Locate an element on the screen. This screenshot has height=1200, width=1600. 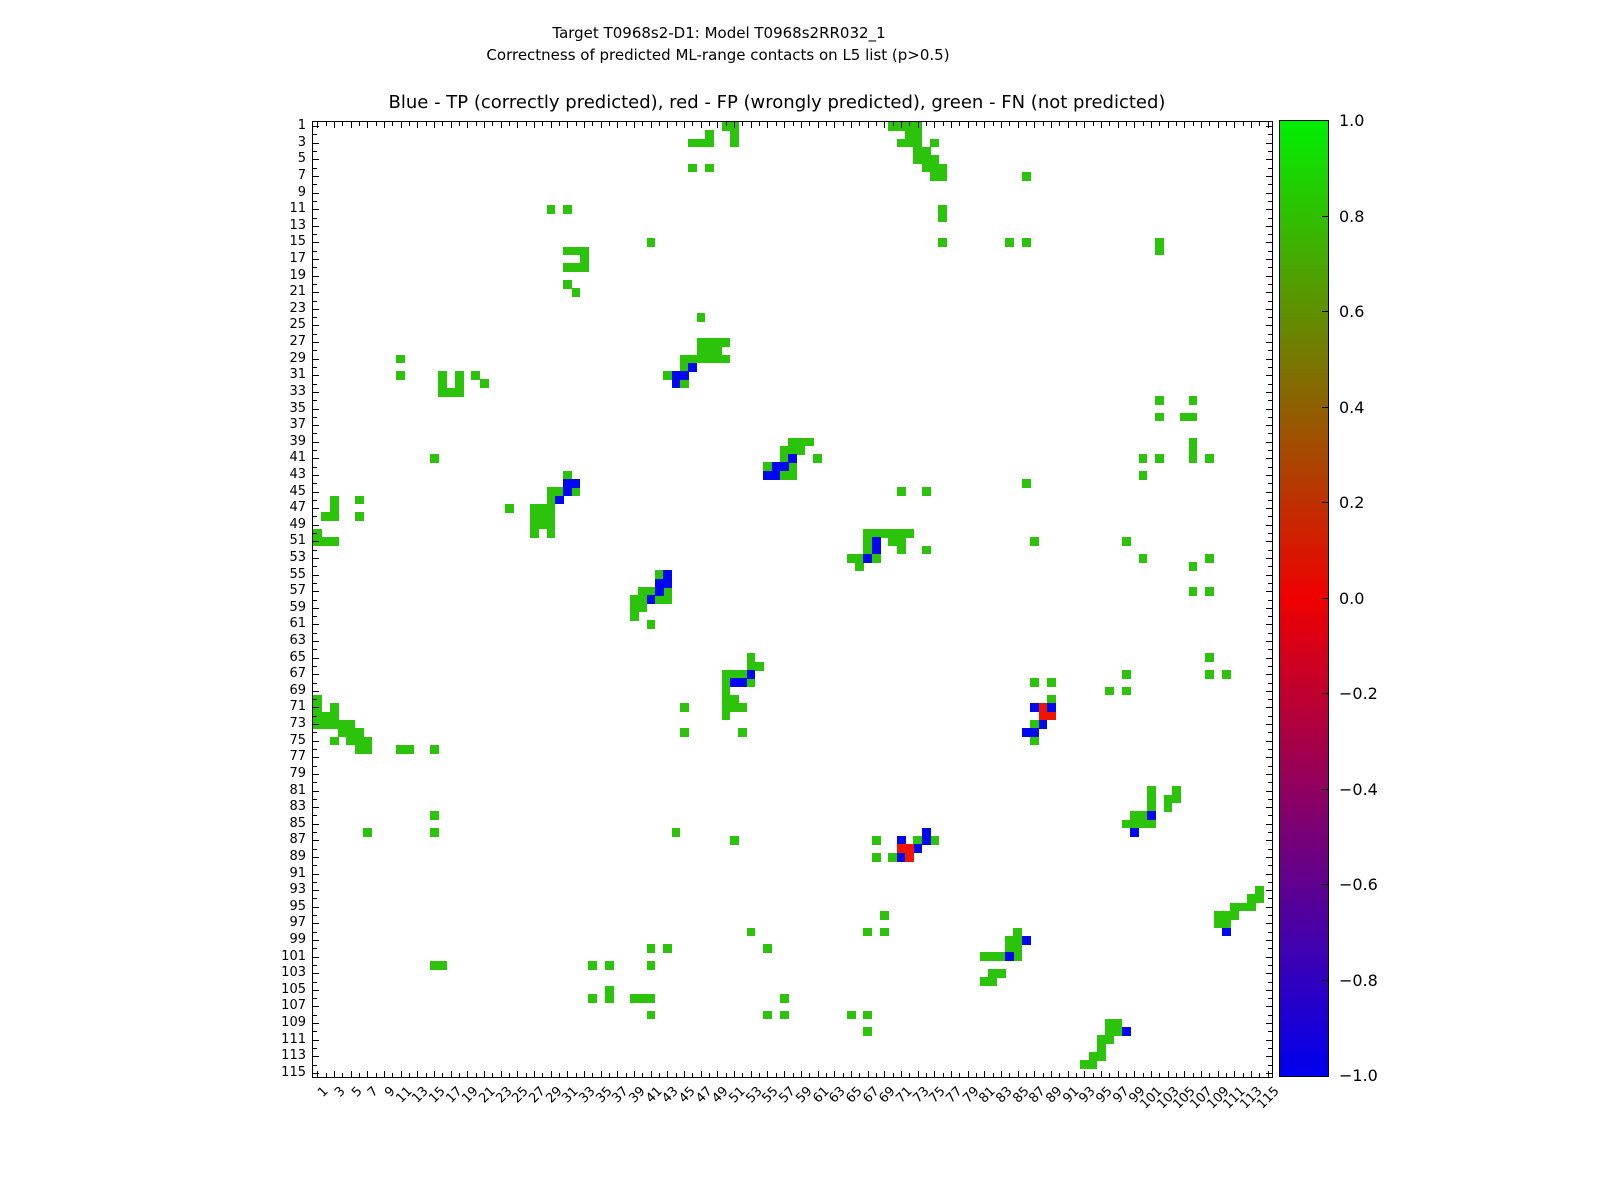
colorbar-tick-label: −0.2 is located at coordinates (1358, 693).